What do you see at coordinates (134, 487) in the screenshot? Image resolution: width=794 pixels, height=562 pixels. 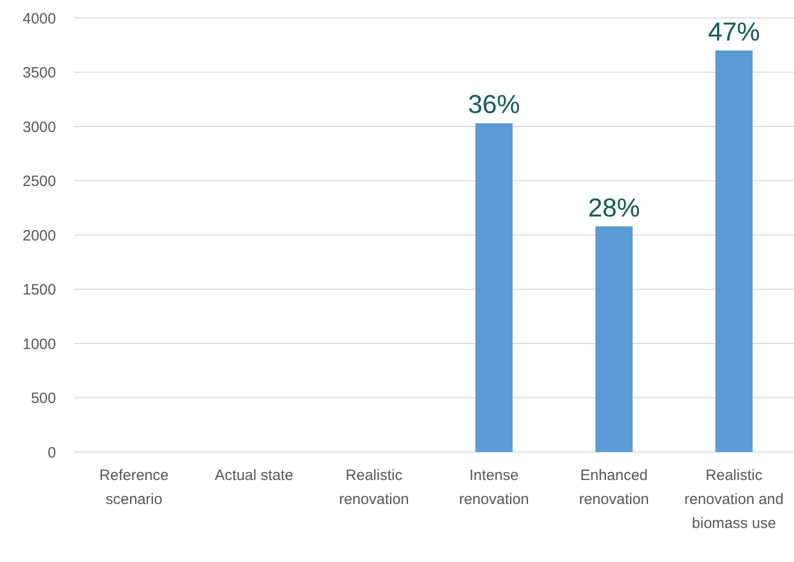 I see `x-tick-label: Reference scenario` at bounding box center [134, 487].